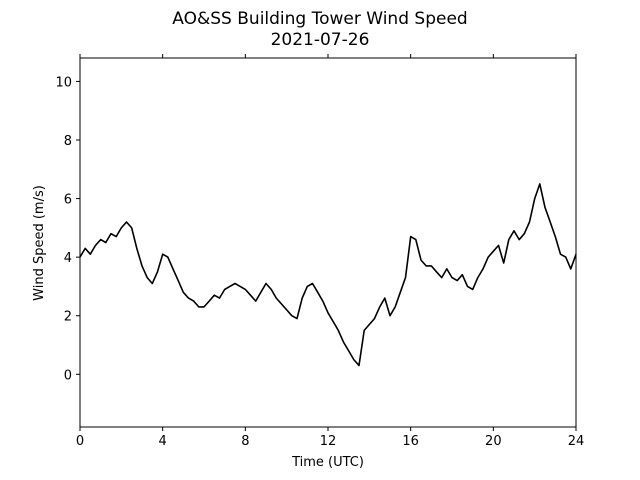  Describe the element at coordinates (327, 462) in the screenshot. I see `x-axis-label: Time (UTC)` at that location.